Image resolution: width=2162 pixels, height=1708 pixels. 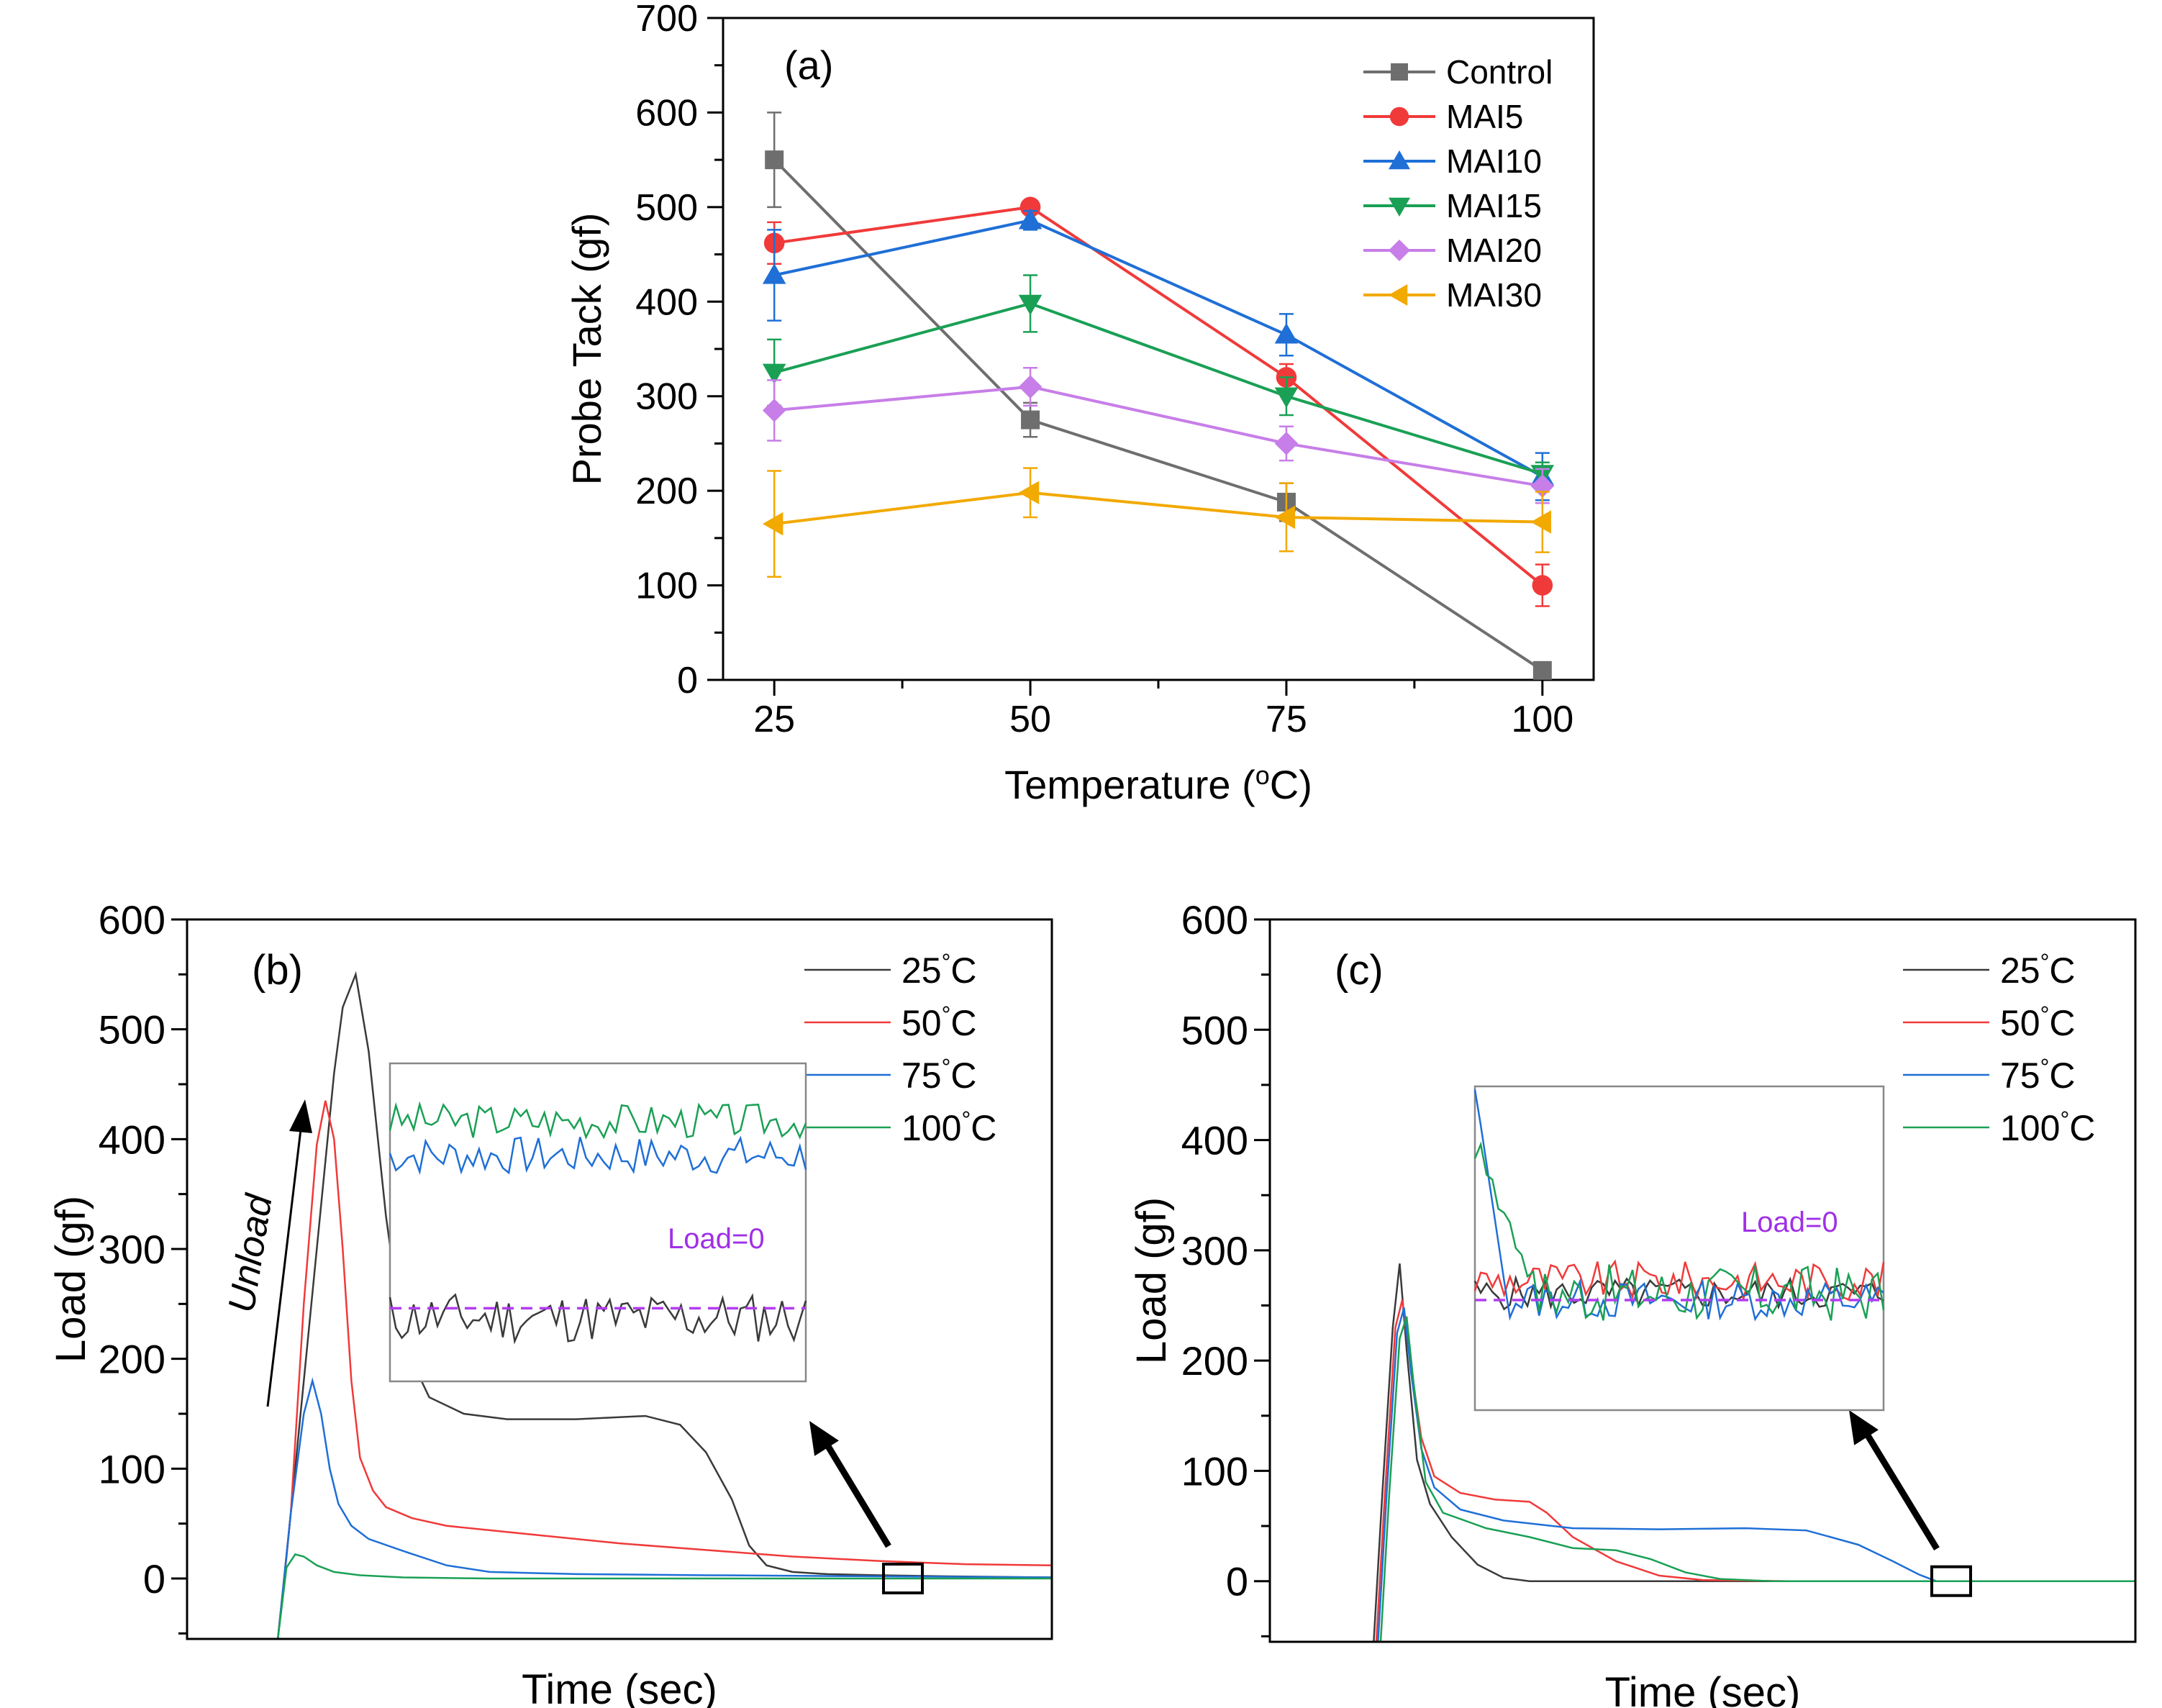 I want to click on legend-label: 100°C, so click(x=2047, y=1127).